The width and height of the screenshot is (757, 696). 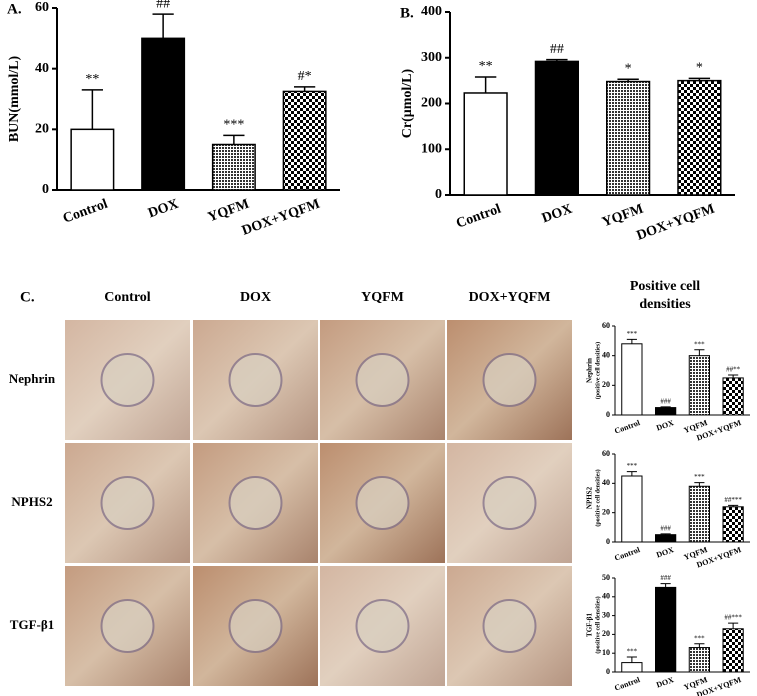 What do you see at coordinates (14, 9) in the screenshot?
I see `chart-title: A.` at bounding box center [14, 9].